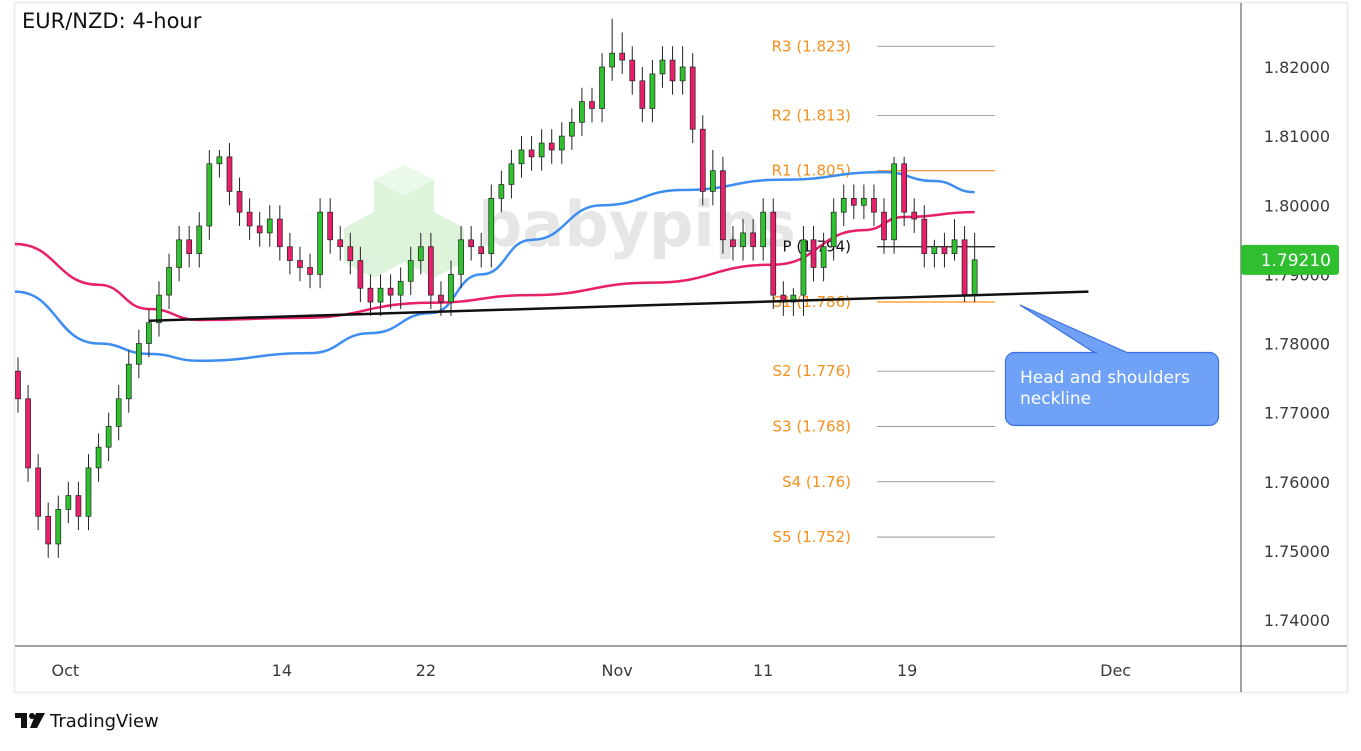 The width and height of the screenshot is (1361, 751). I want to click on time-tick-label: 19, so click(907, 670).